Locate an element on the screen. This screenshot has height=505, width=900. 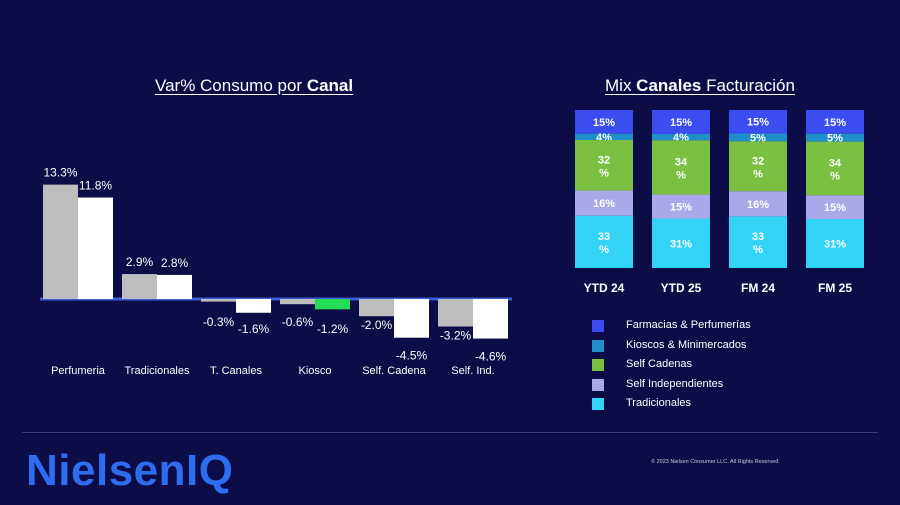
title-prefix: Mix is located at coordinates (621, 85).